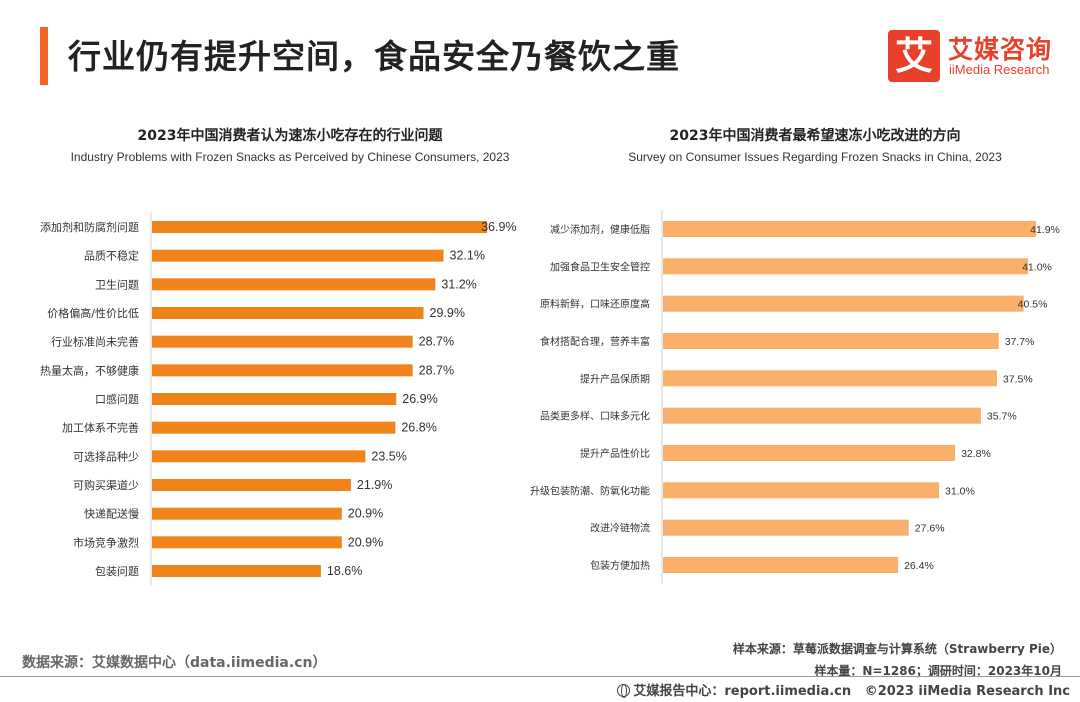  I want to click on copyright: ©2023 iiMedia Research Inc, so click(967, 691).